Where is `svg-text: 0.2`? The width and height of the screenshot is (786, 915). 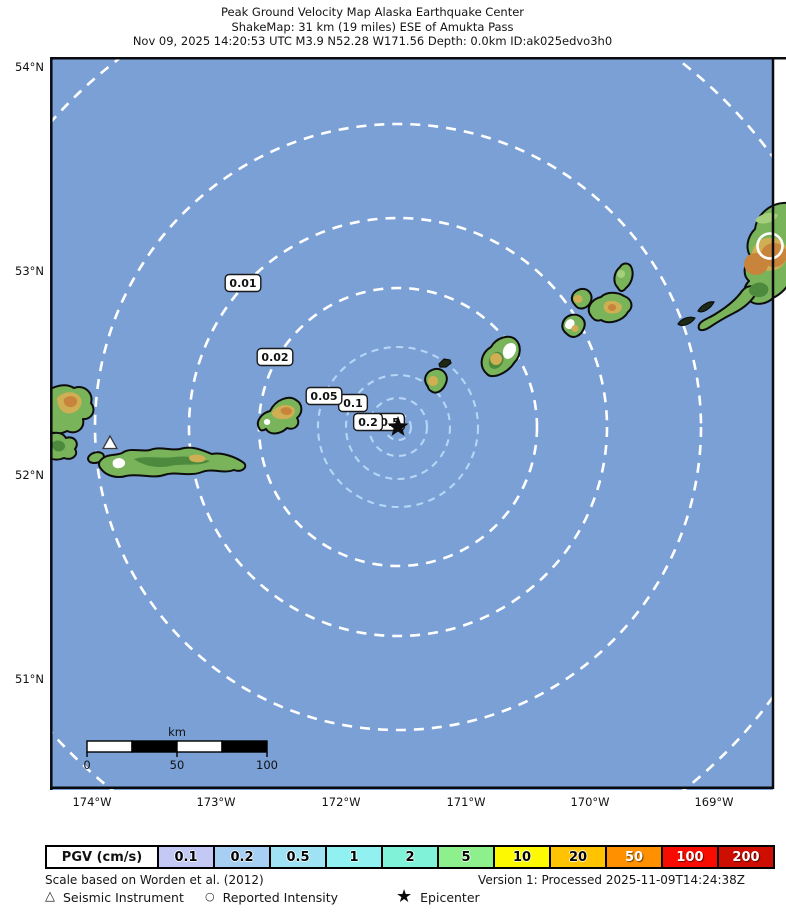 svg-text: 0.2 is located at coordinates (368, 422).